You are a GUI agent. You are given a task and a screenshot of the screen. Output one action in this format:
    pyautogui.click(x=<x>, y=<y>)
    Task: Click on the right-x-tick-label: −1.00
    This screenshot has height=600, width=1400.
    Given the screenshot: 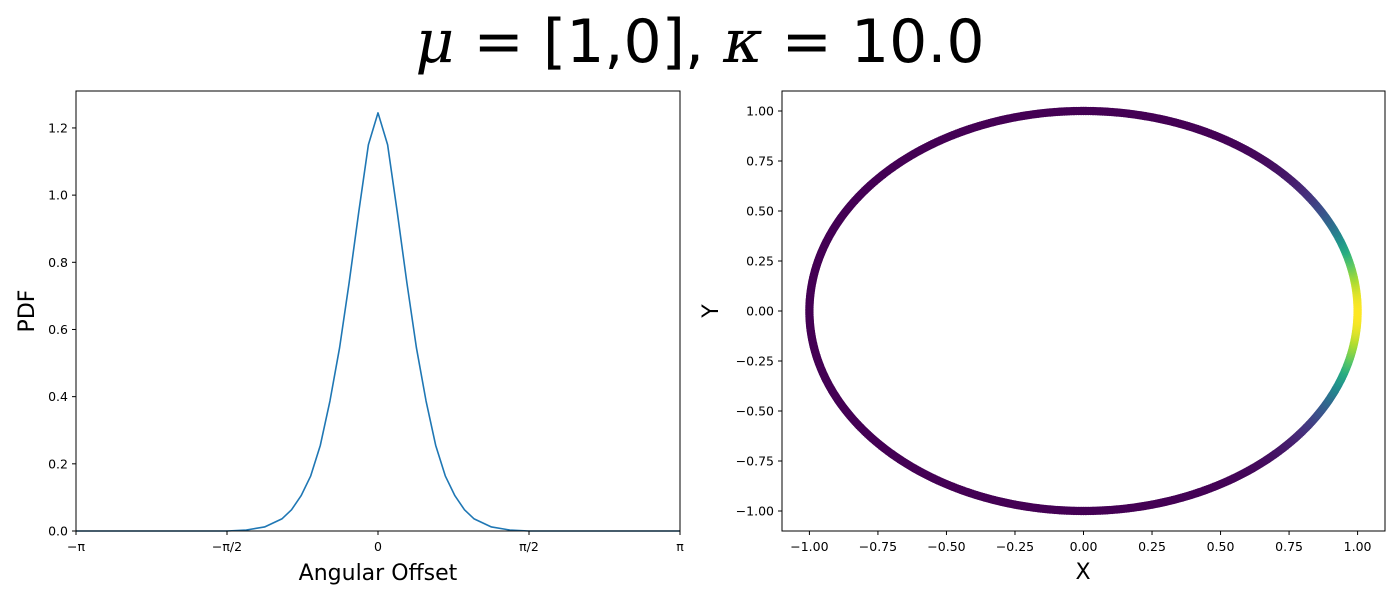 What is the action you would take?
    pyautogui.click(x=809, y=546)
    